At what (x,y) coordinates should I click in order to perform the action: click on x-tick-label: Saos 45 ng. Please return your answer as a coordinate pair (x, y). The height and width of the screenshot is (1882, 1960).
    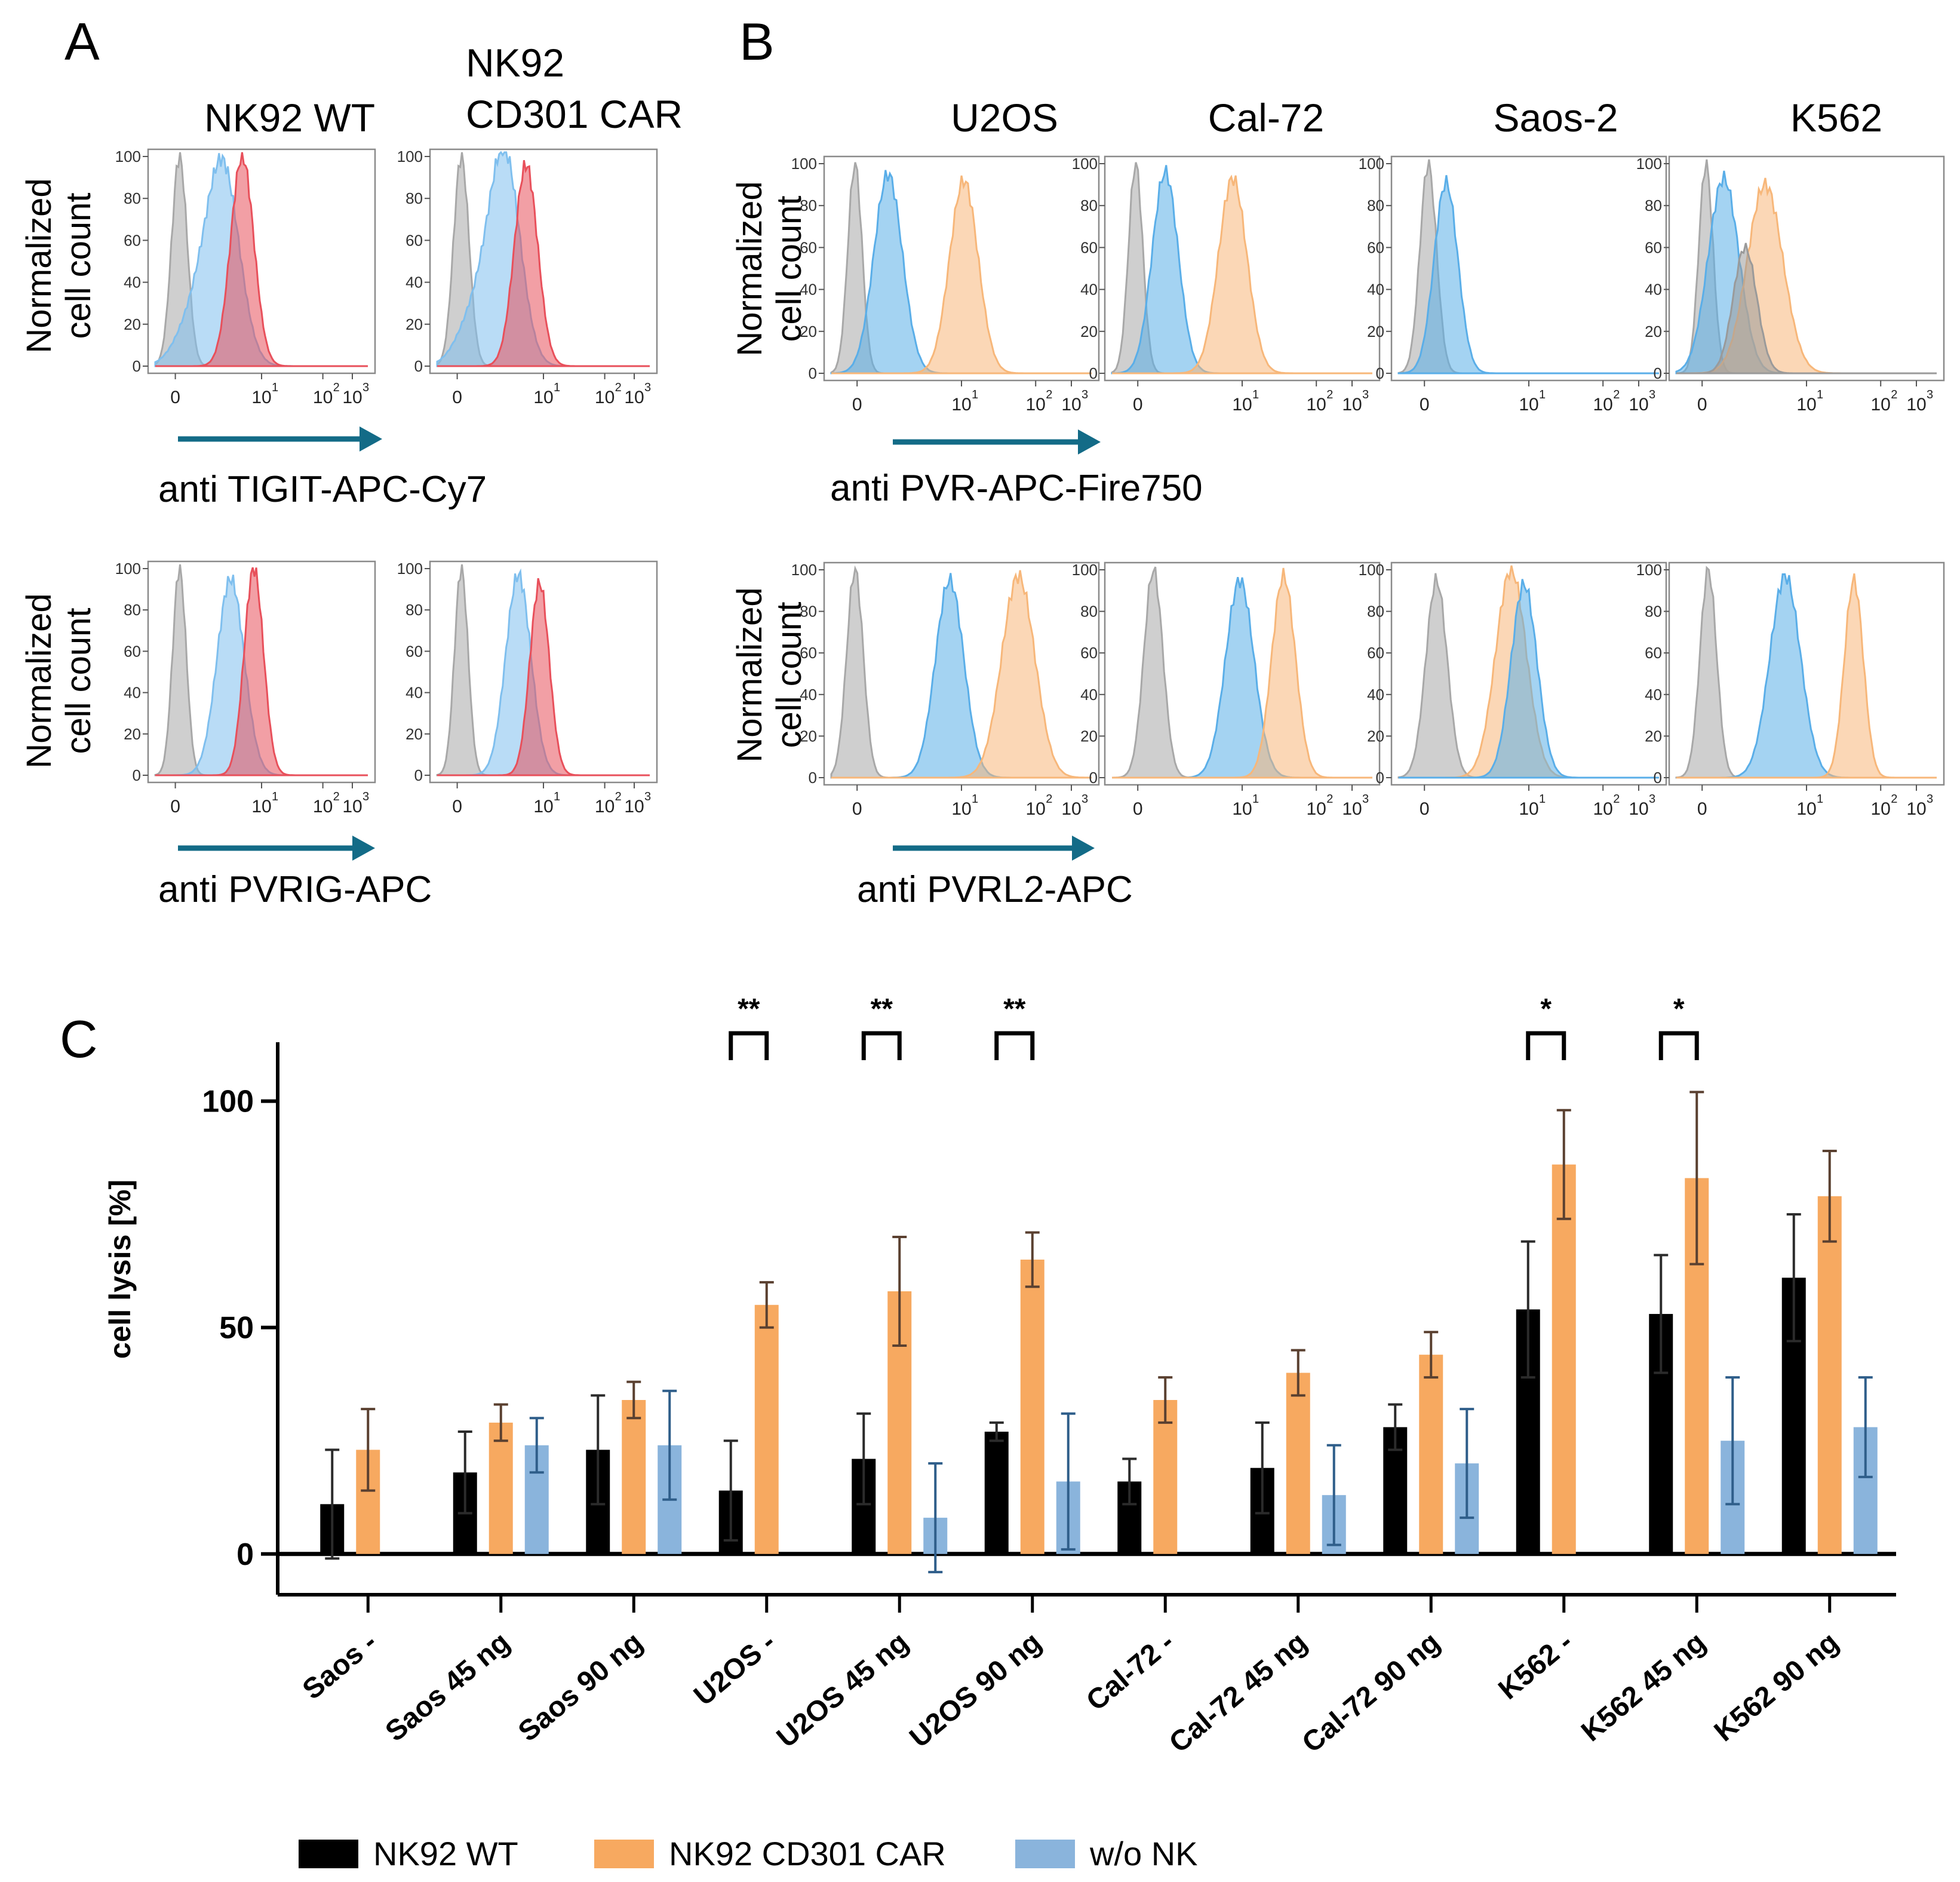
    Looking at the image, I should click on (448, 1687).